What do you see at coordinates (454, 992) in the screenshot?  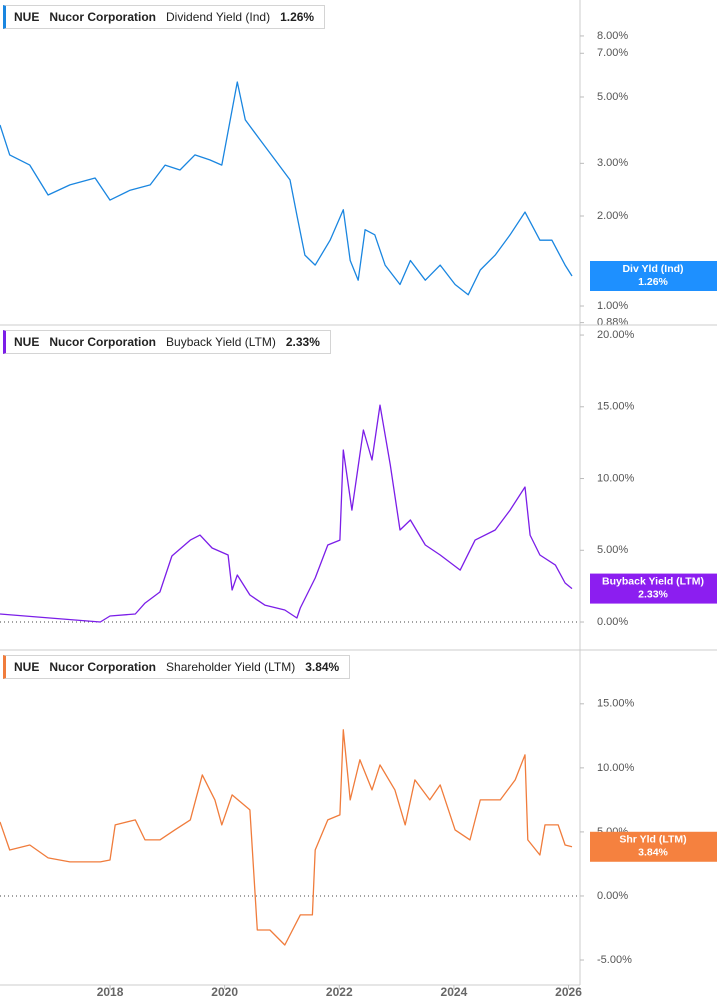 I see `x-tick-label: 2024` at bounding box center [454, 992].